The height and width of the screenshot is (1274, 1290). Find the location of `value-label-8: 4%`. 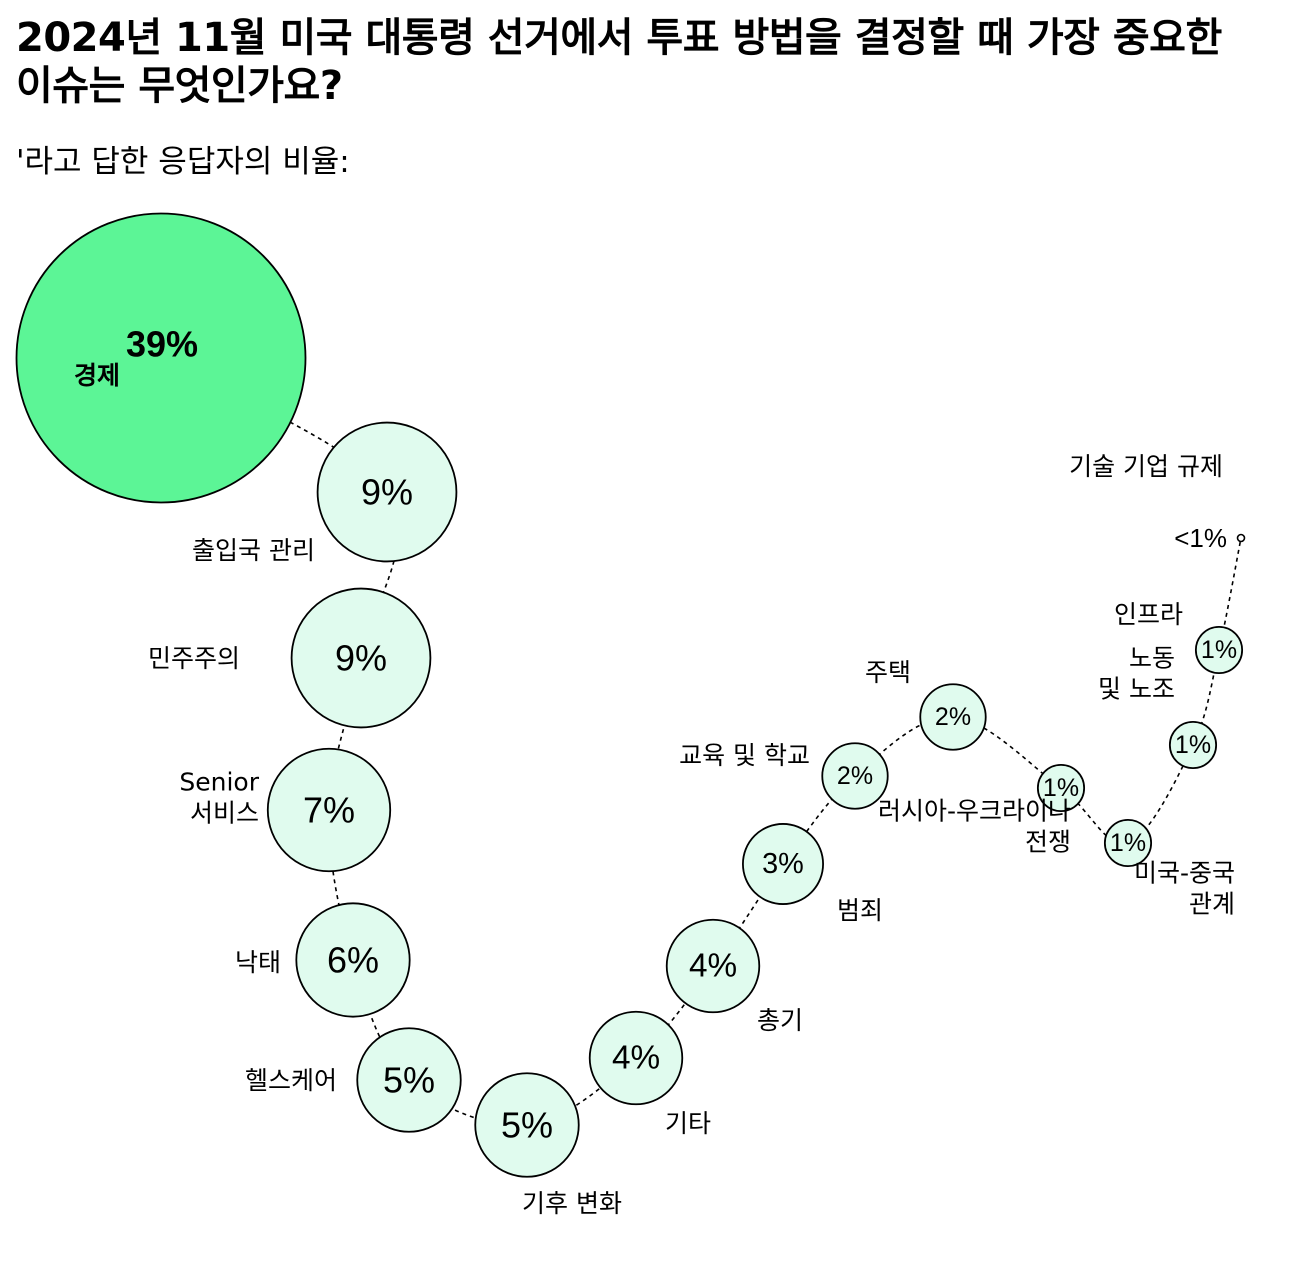

value-label-8: 4% is located at coordinates (713, 966).